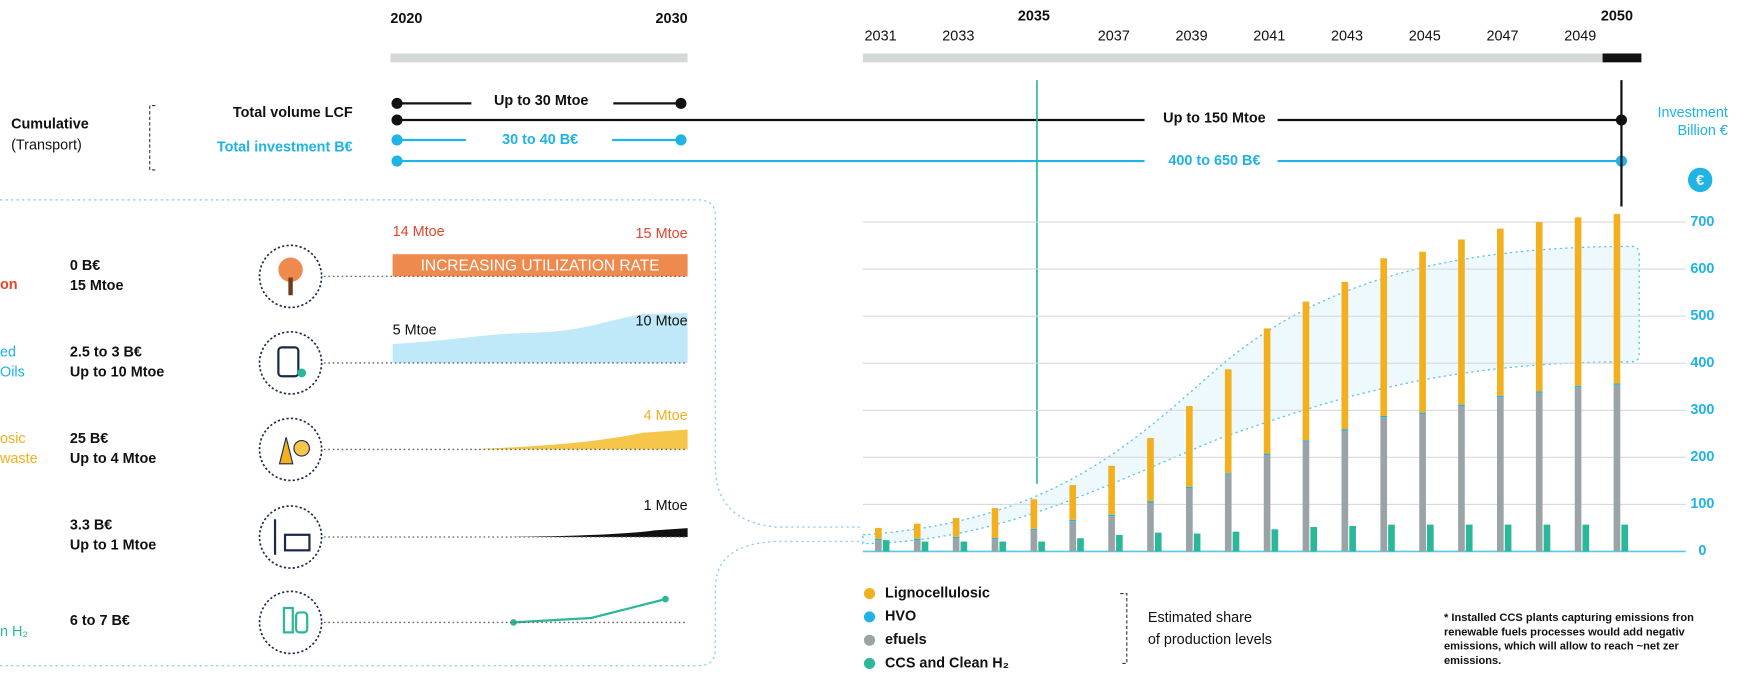  Describe the element at coordinates (1702, 131) in the screenshot. I see `axis-title: Billion €` at that location.